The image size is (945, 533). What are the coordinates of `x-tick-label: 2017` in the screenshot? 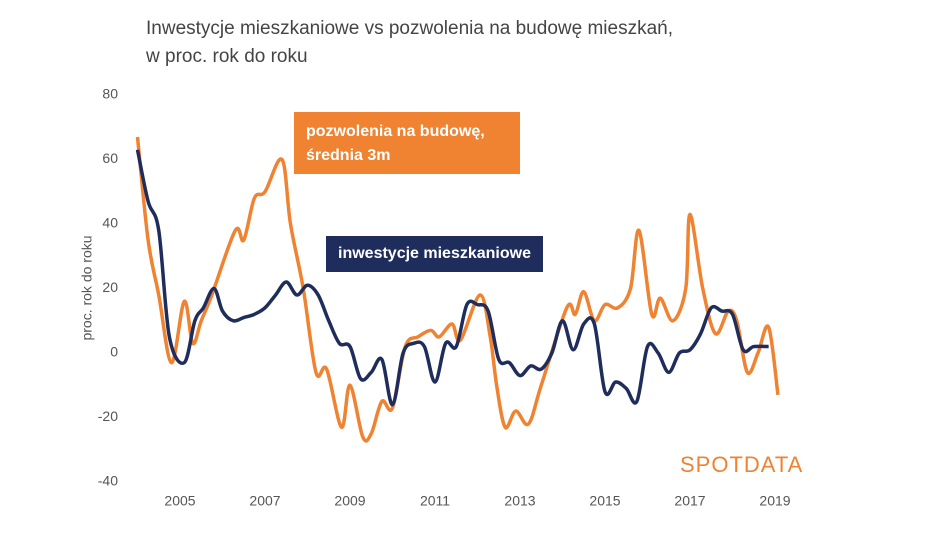 It's located at (689, 501).